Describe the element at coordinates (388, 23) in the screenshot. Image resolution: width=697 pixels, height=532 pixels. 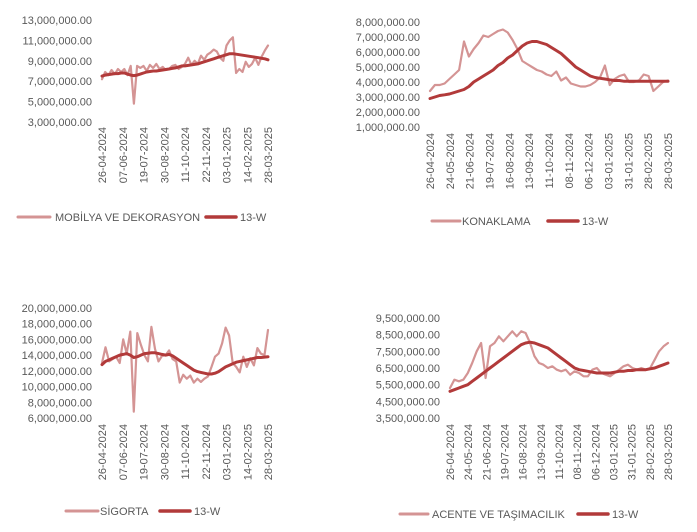
I see `chart-2-y-tick-label: 8,000,000.00` at that location.